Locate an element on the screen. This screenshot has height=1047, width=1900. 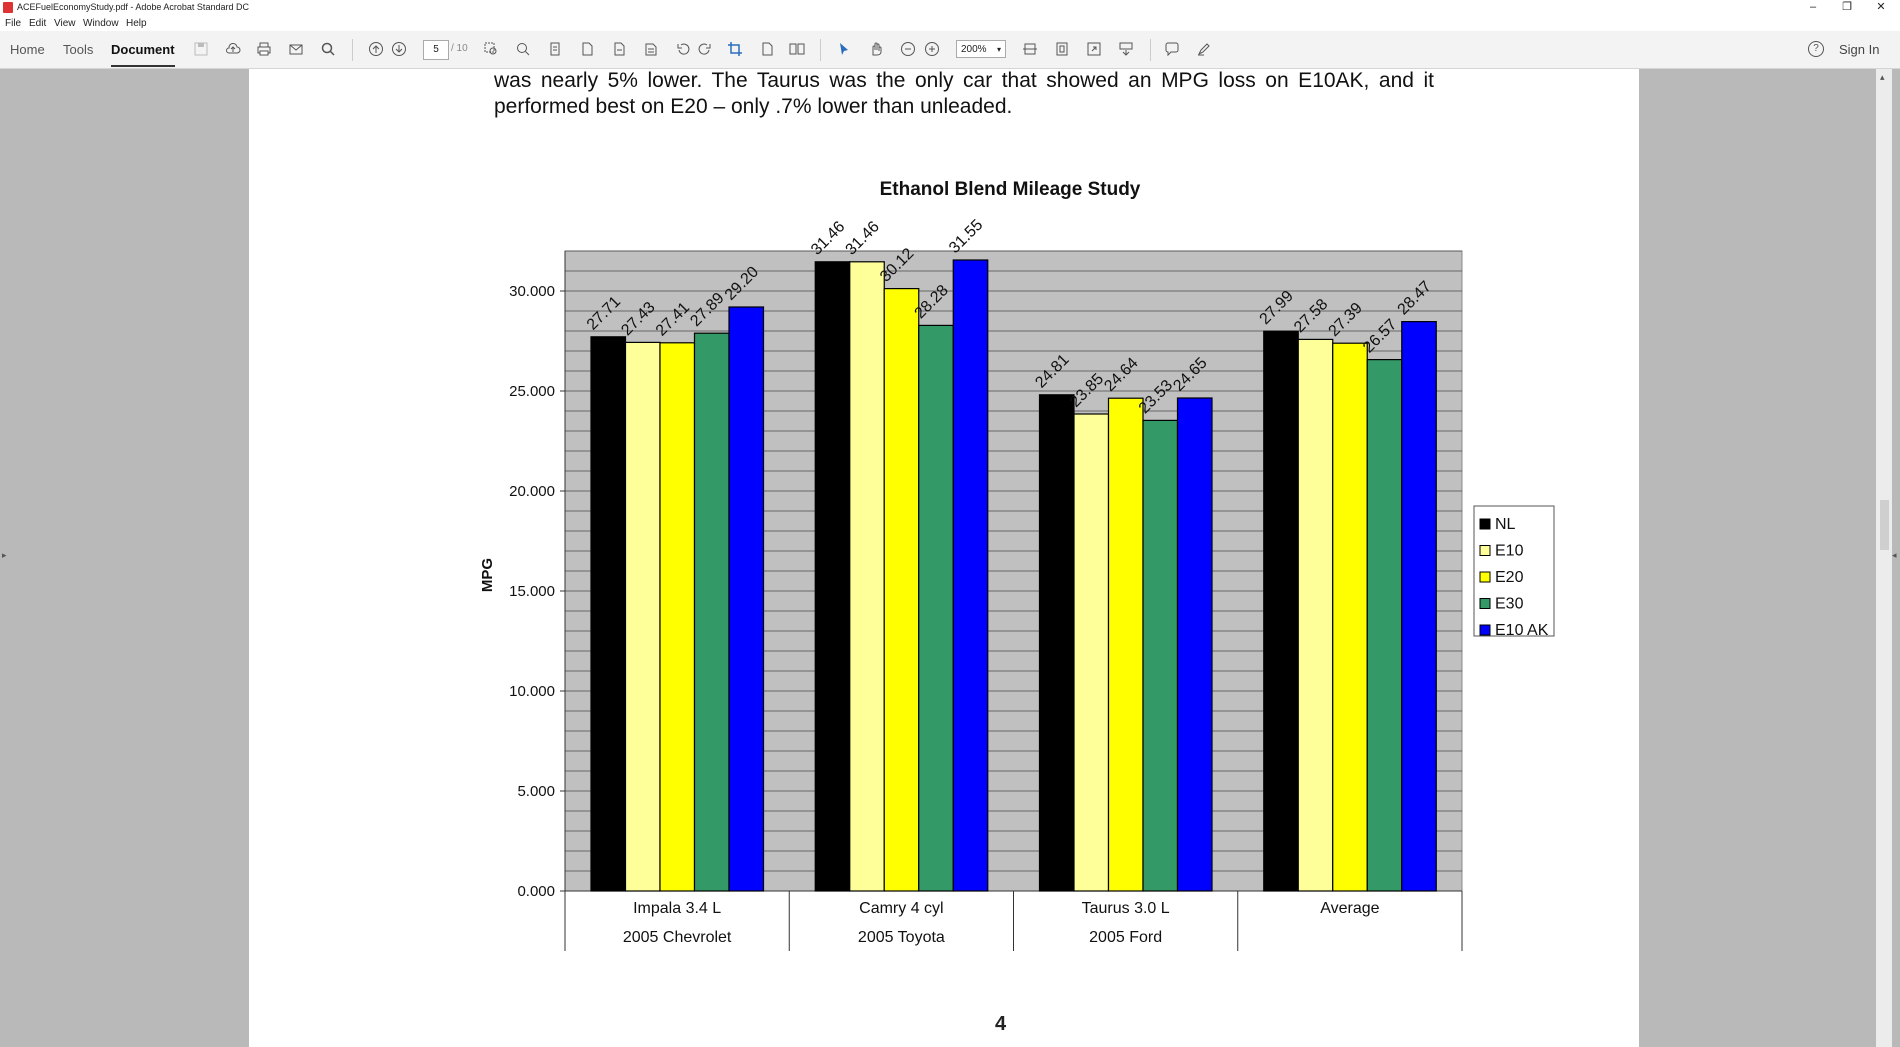
page-number: 4 is located at coordinates (1001, 1024).